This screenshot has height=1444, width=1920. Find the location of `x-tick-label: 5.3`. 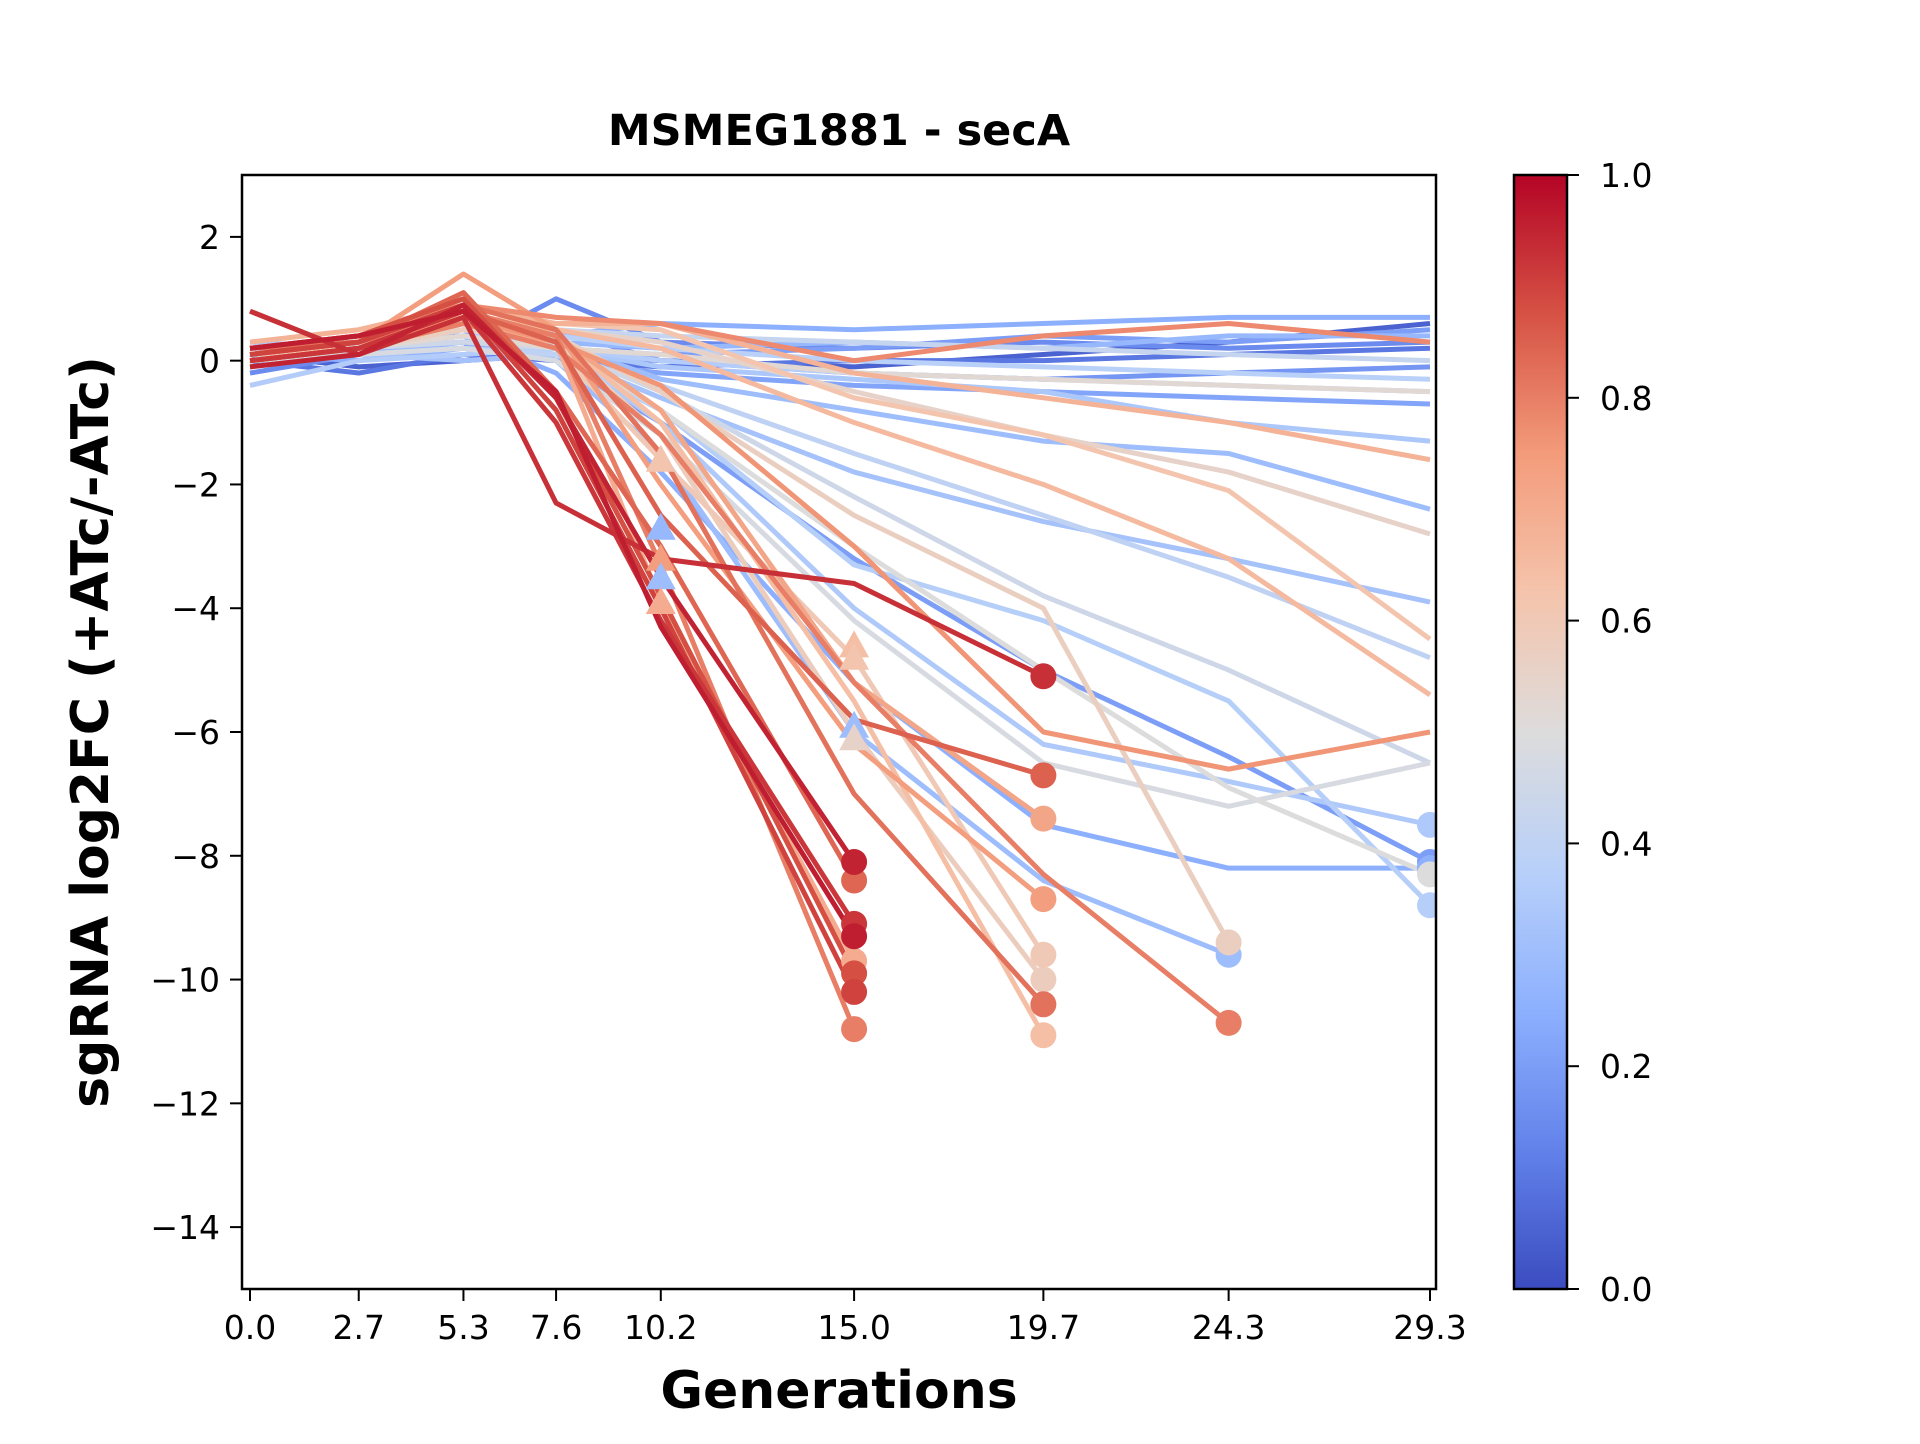

x-tick-label: 5.3 is located at coordinates (463, 1327).